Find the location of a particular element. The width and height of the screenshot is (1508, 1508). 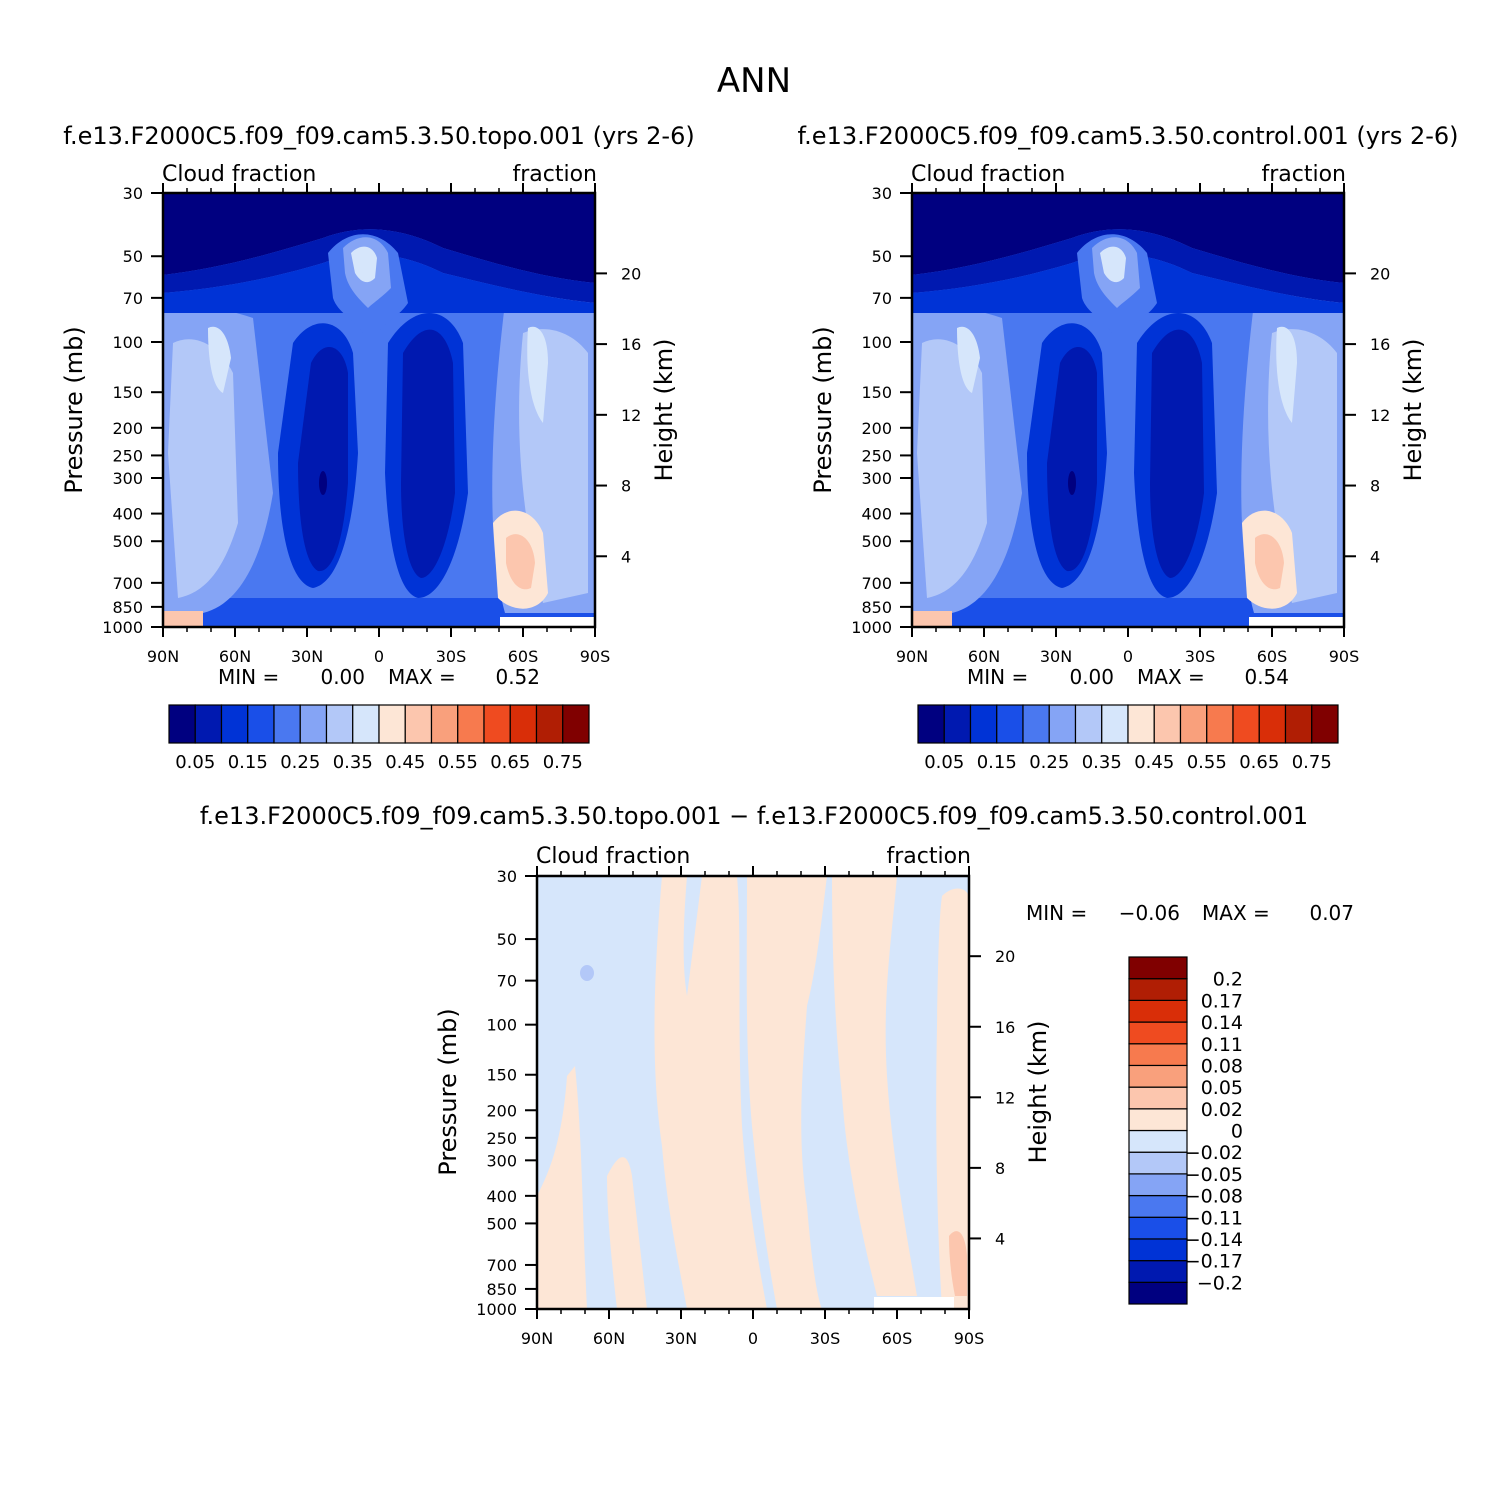

colorbar-label: −0.17 is located at coordinates (1214, 1262).